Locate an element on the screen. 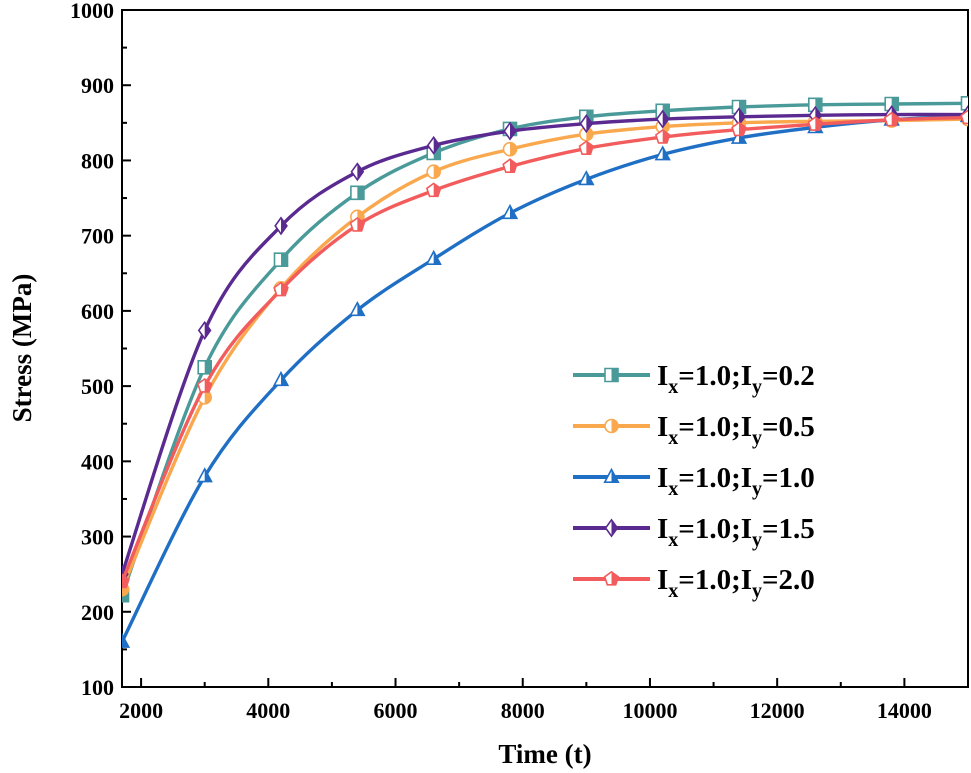 Image resolution: width=971 pixels, height=773 pixels. legend-item: Ix=1.0;Iy=1.5 is located at coordinates (694, 532).